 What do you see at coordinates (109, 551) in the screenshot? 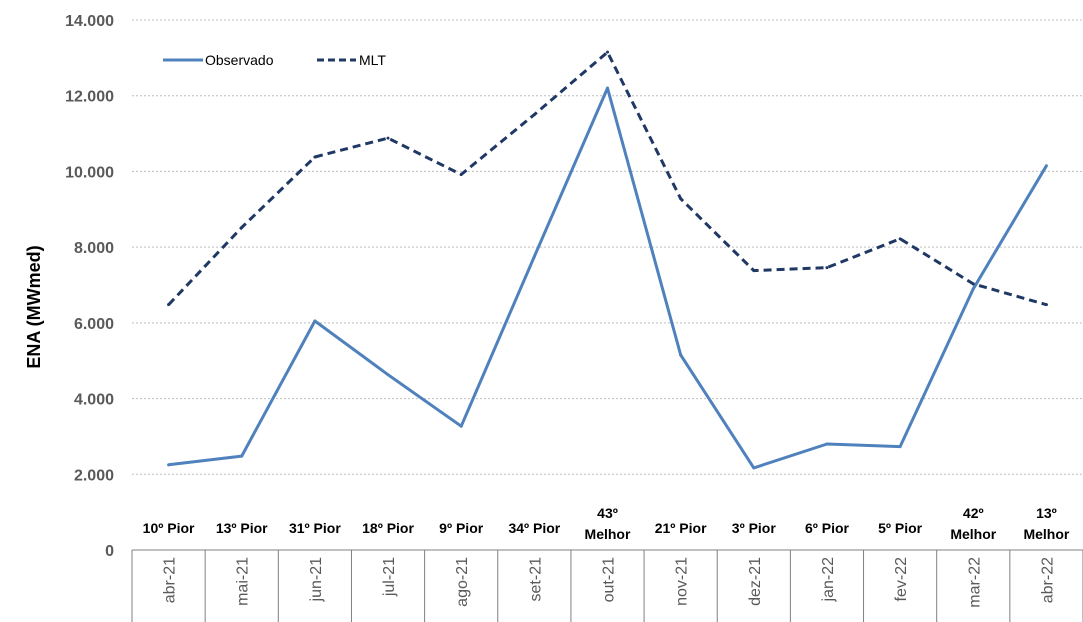
I see `y-tick-label: 0` at bounding box center [109, 551].